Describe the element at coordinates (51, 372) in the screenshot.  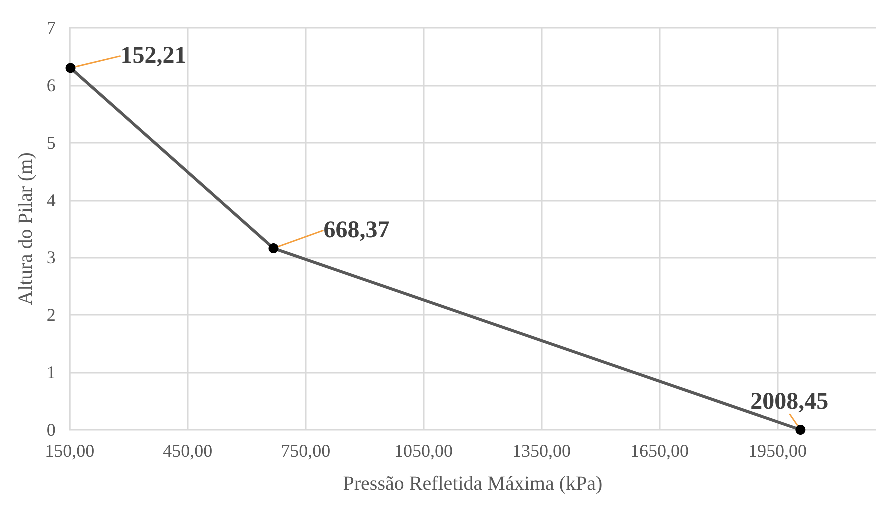
I see `y-tick-label: 1` at that location.